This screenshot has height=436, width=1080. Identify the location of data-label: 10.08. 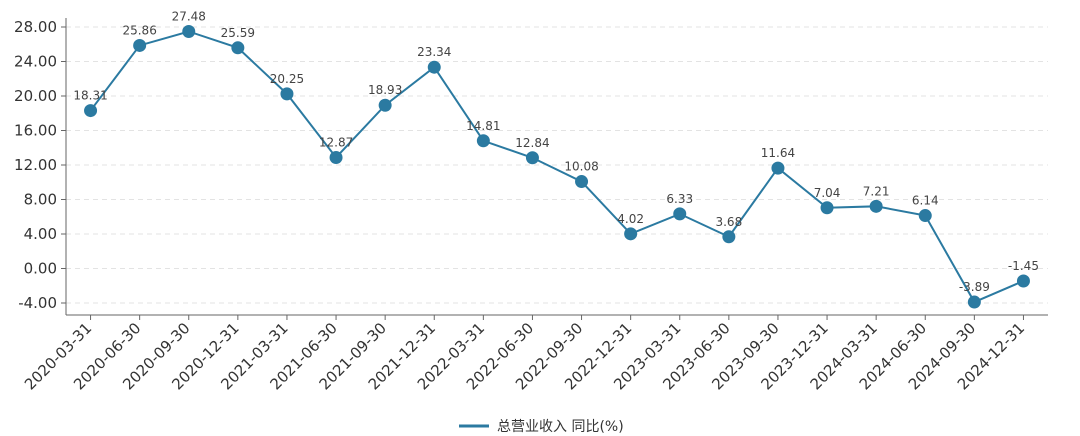
(581, 167).